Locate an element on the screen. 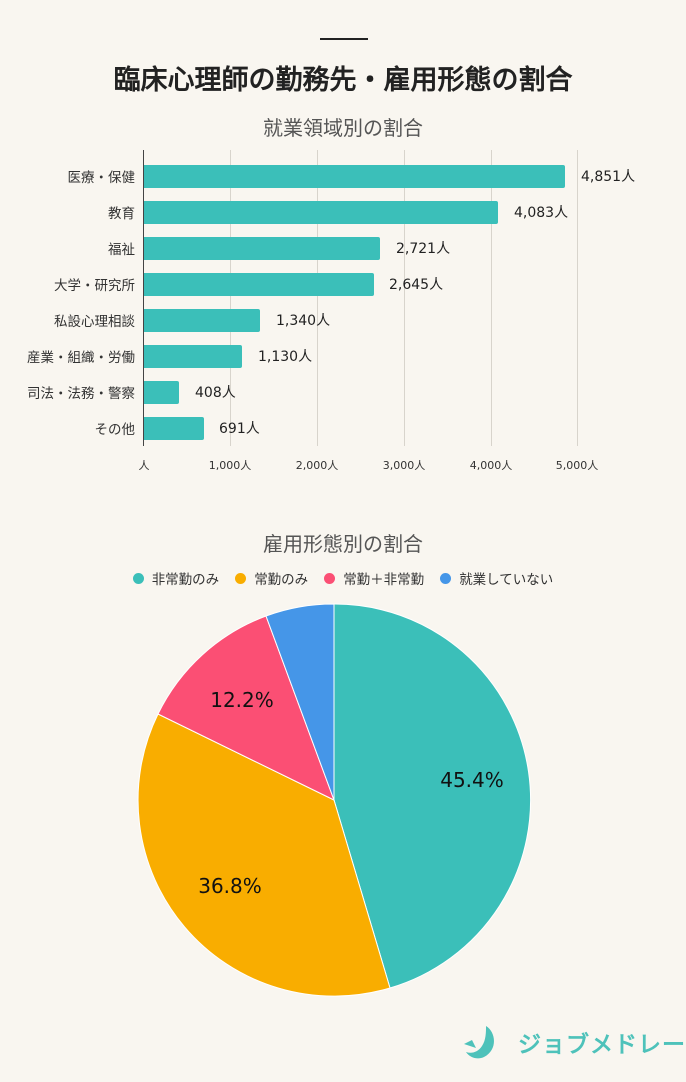  pie-slice-full-time-only is located at coordinates (264, 855).